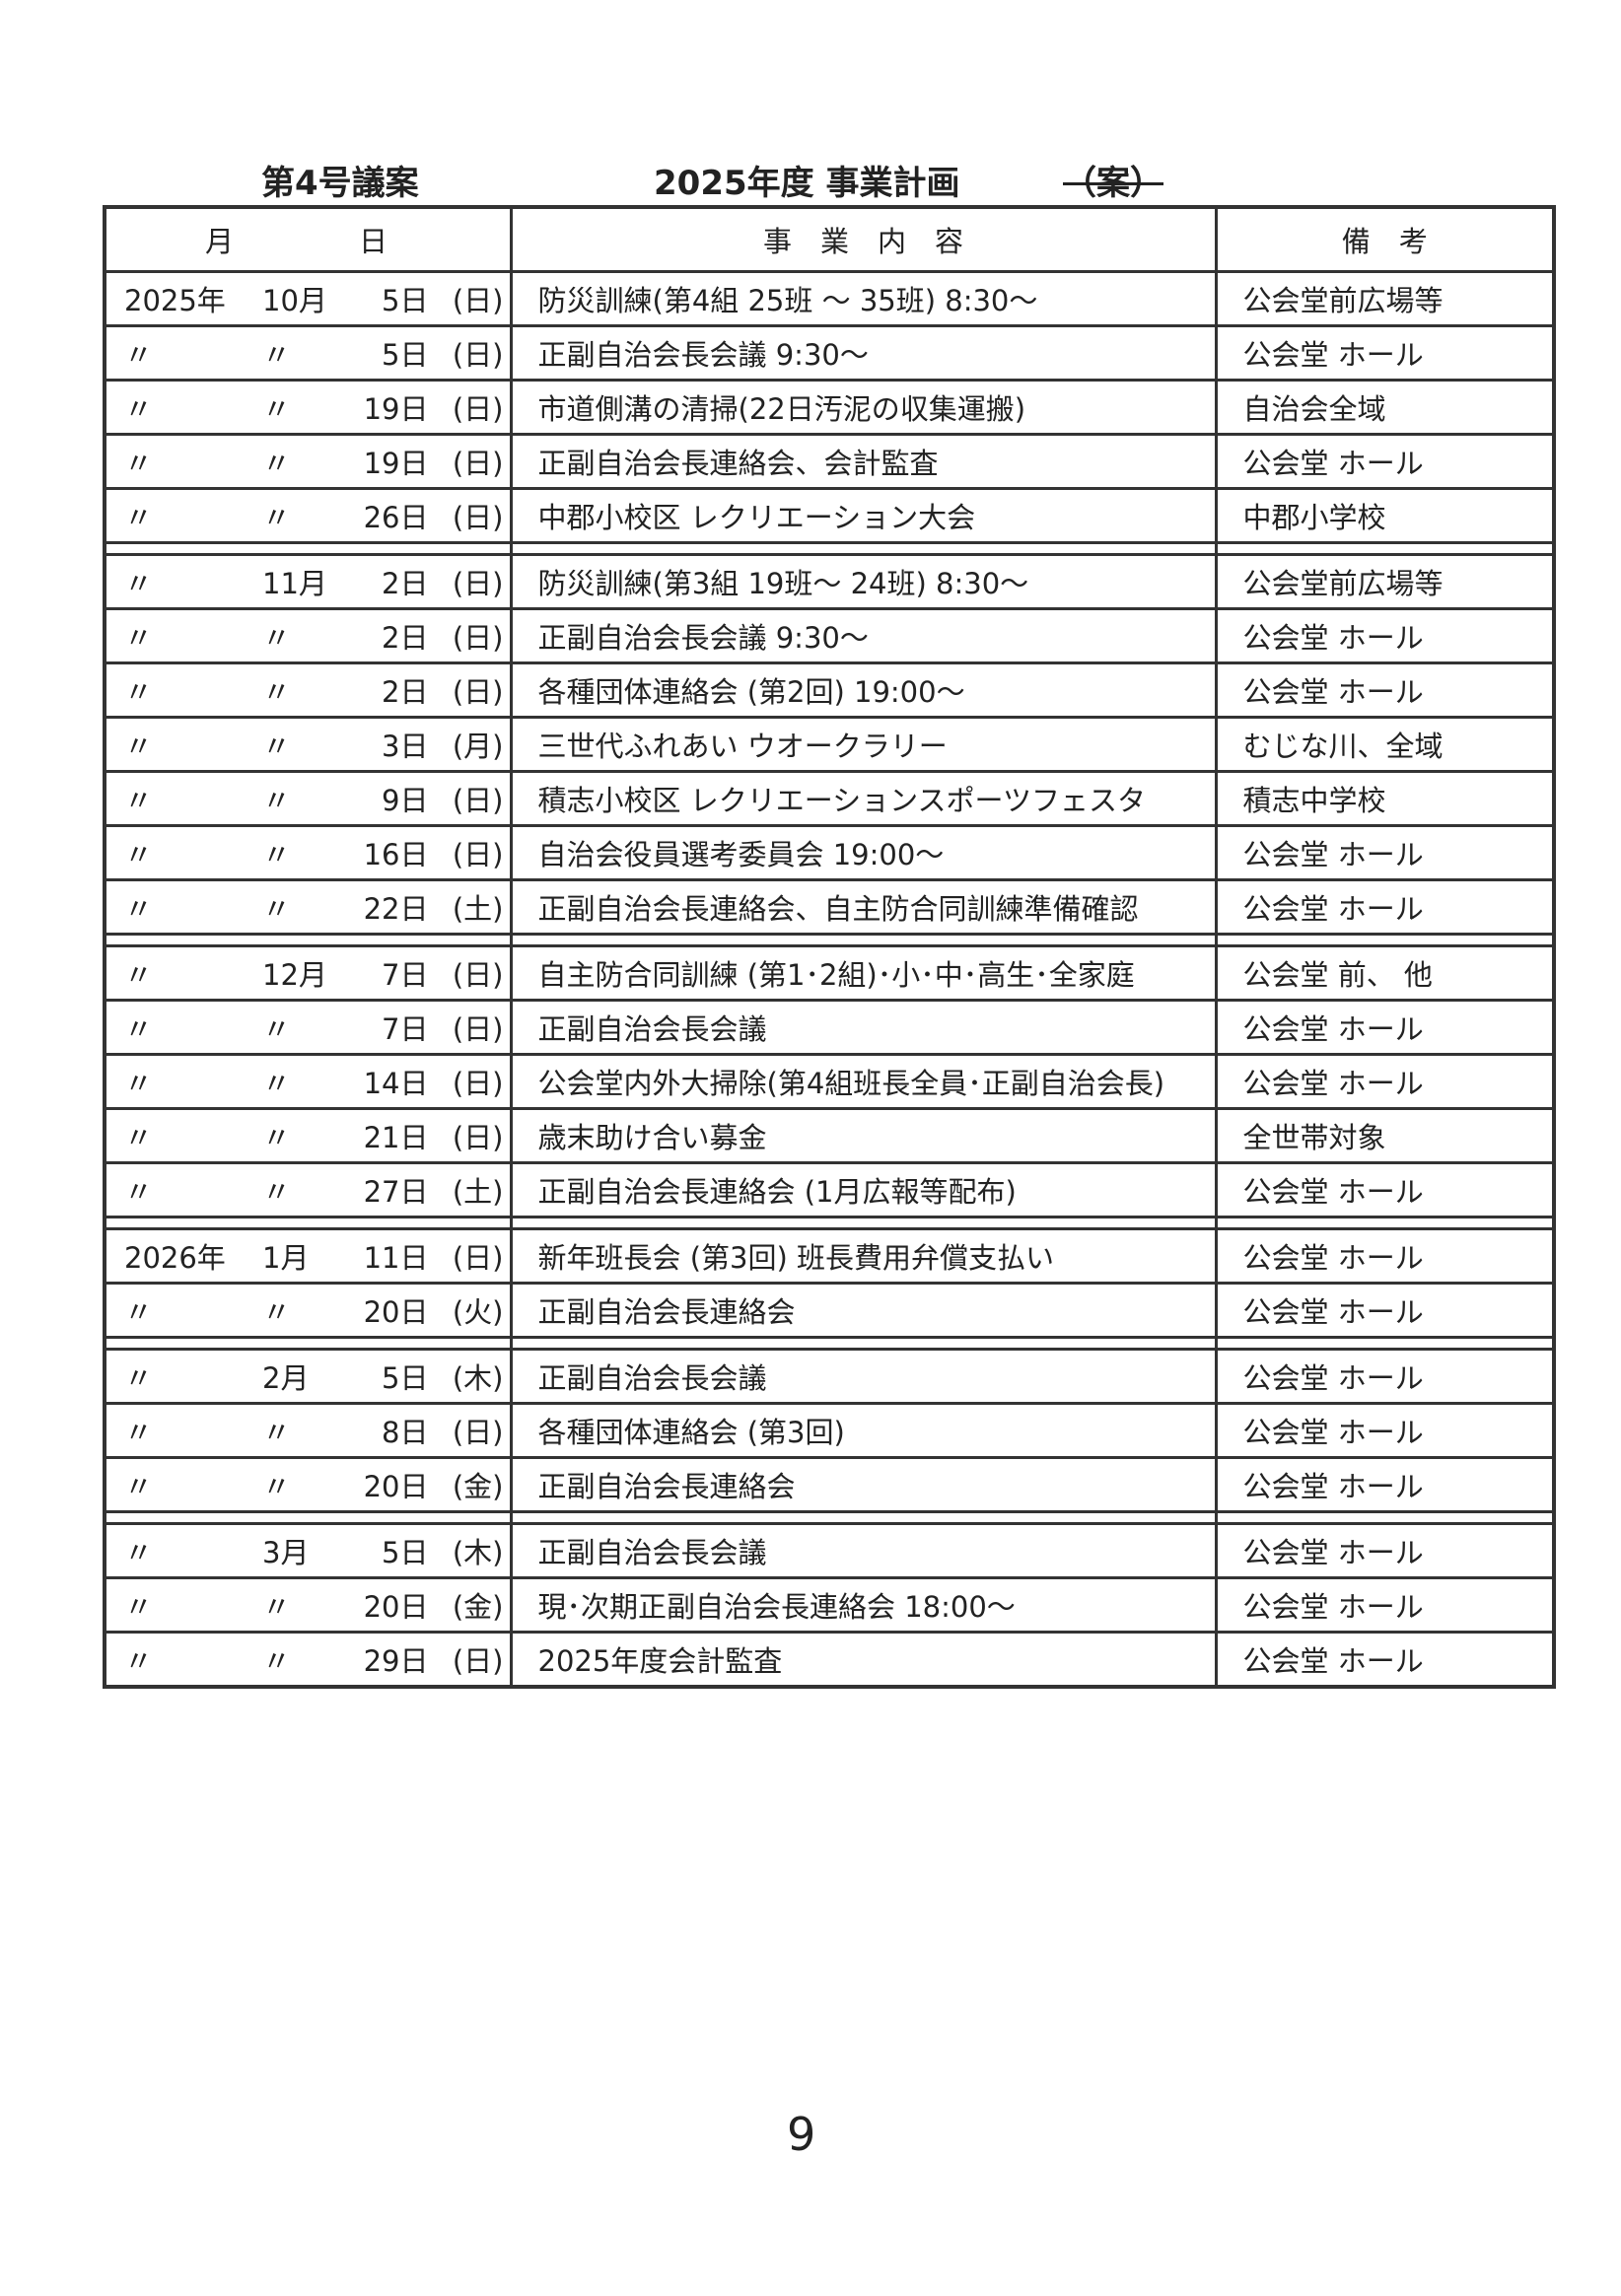  Describe the element at coordinates (175, 1258) in the screenshot. I see `year: 2026年` at that location.